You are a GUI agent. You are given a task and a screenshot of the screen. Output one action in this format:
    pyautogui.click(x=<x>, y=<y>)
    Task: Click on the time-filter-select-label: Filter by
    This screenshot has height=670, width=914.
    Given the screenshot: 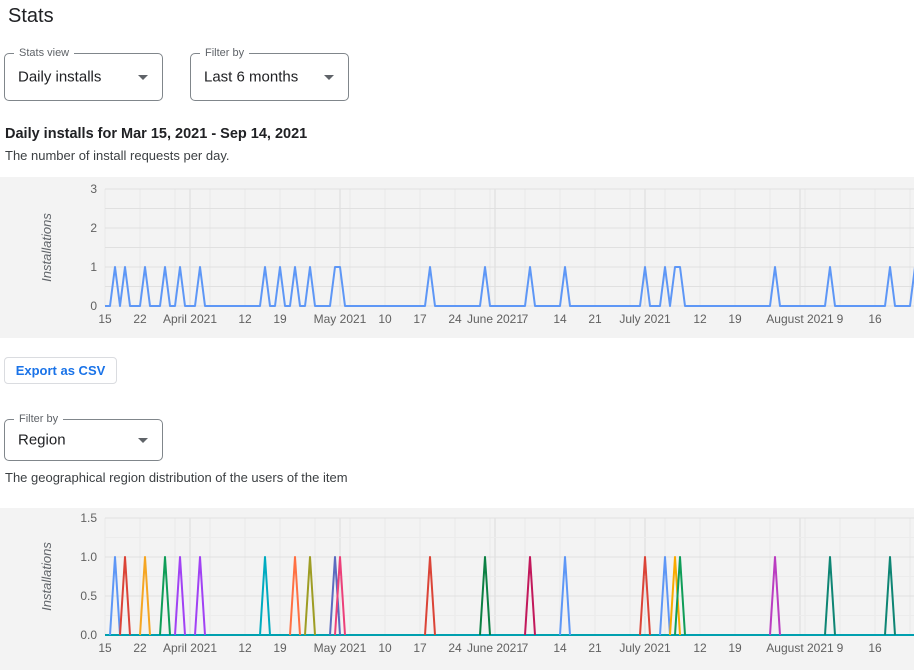 What is the action you would take?
    pyautogui.click(x=225, y=53)
    